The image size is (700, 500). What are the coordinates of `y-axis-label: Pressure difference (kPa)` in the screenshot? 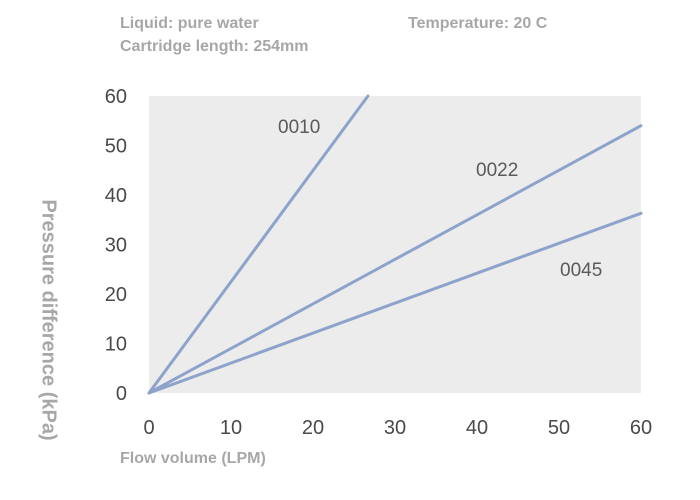 It's located at (48, 320).